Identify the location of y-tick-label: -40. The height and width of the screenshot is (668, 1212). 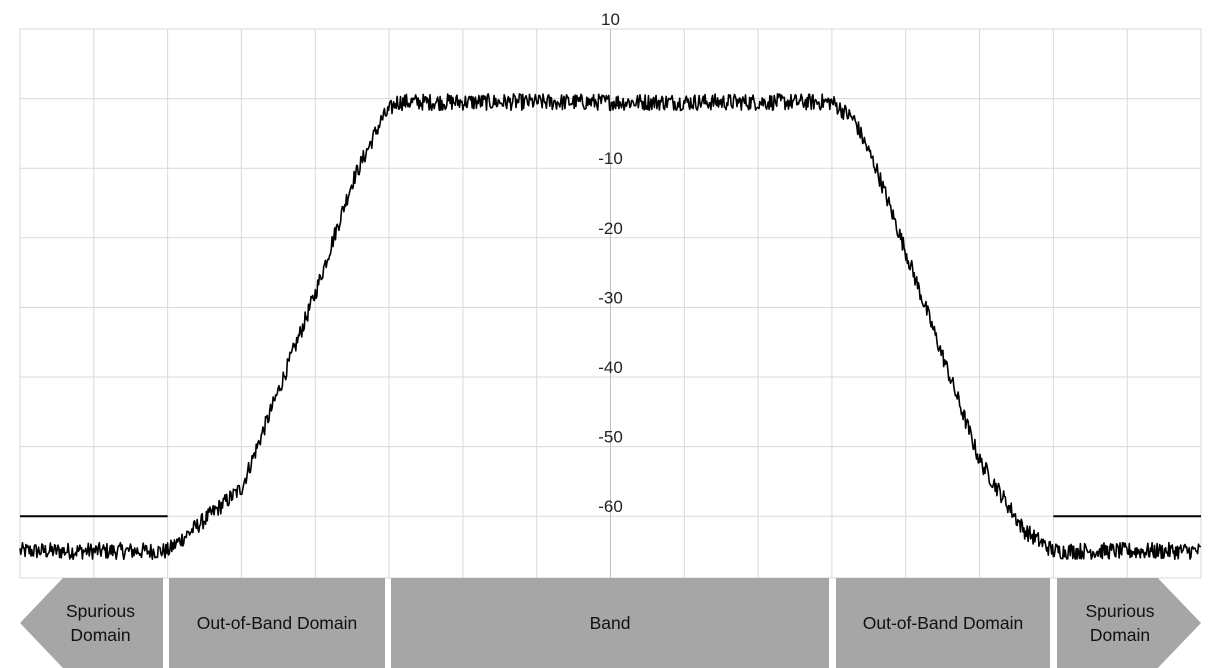
(610, 367).